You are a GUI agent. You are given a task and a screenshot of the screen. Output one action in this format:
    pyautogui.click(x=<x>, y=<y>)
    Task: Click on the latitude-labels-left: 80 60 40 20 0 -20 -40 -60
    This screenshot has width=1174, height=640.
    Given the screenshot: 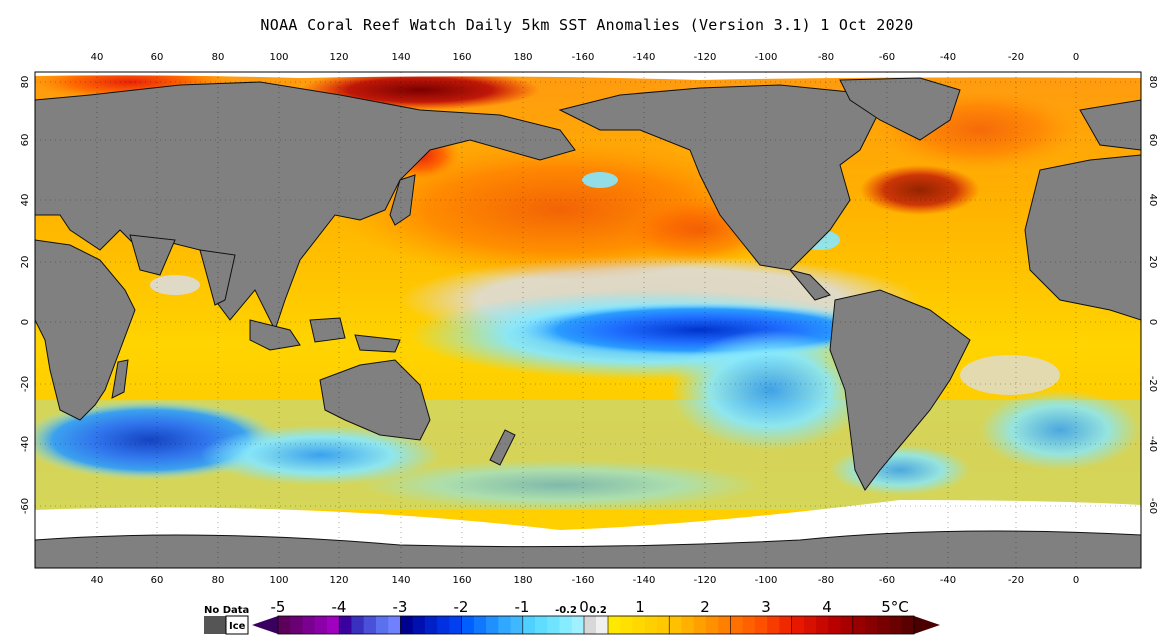 What is the action you would take?
    pyautogui.click(x=25, y=295)
    